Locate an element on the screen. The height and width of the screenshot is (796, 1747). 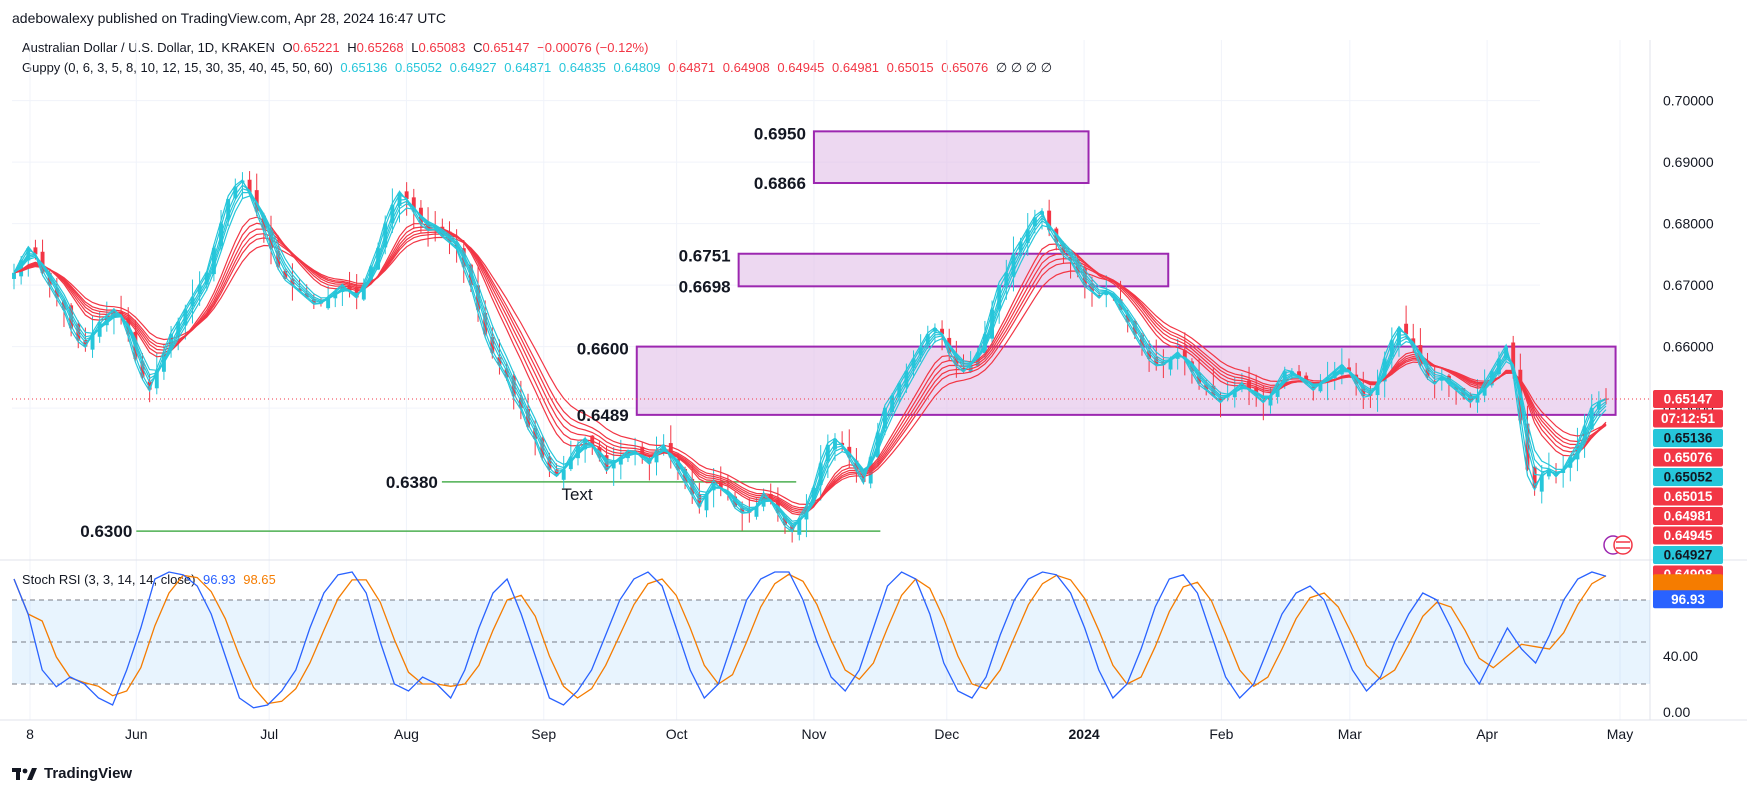
x-tick-label: Aug is located at coordinates (406, 734).